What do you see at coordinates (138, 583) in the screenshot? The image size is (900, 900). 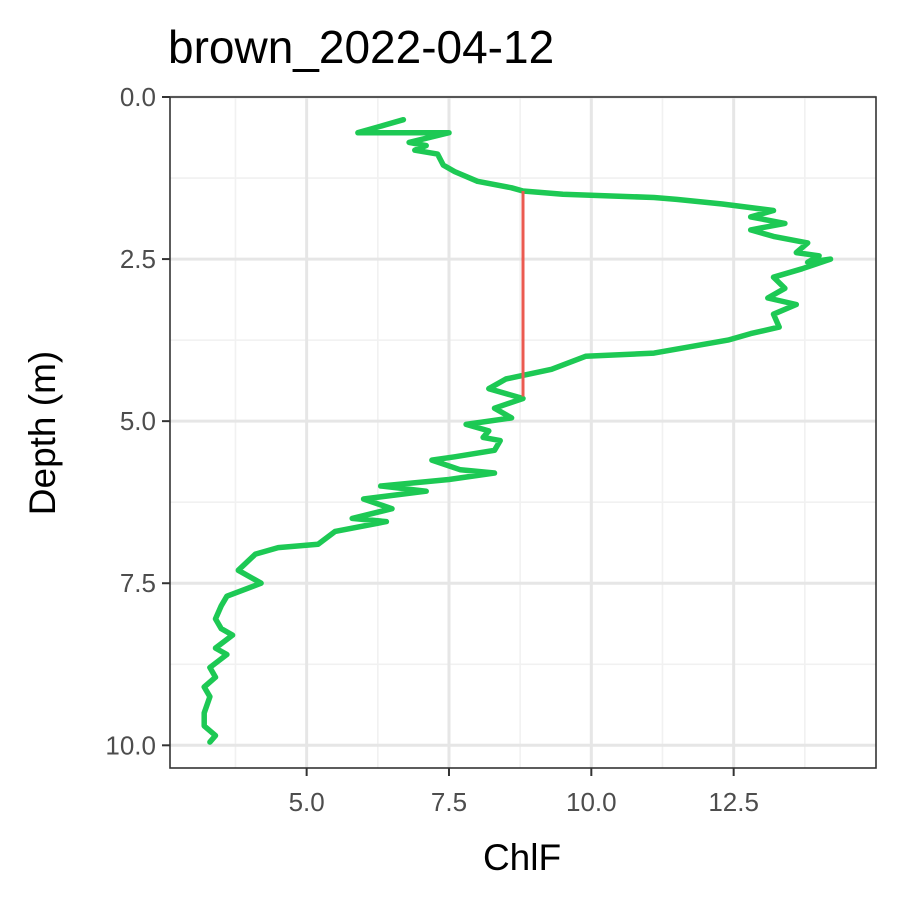 I see `y-tick-label: 7.5` at bounding box center [138, 583].